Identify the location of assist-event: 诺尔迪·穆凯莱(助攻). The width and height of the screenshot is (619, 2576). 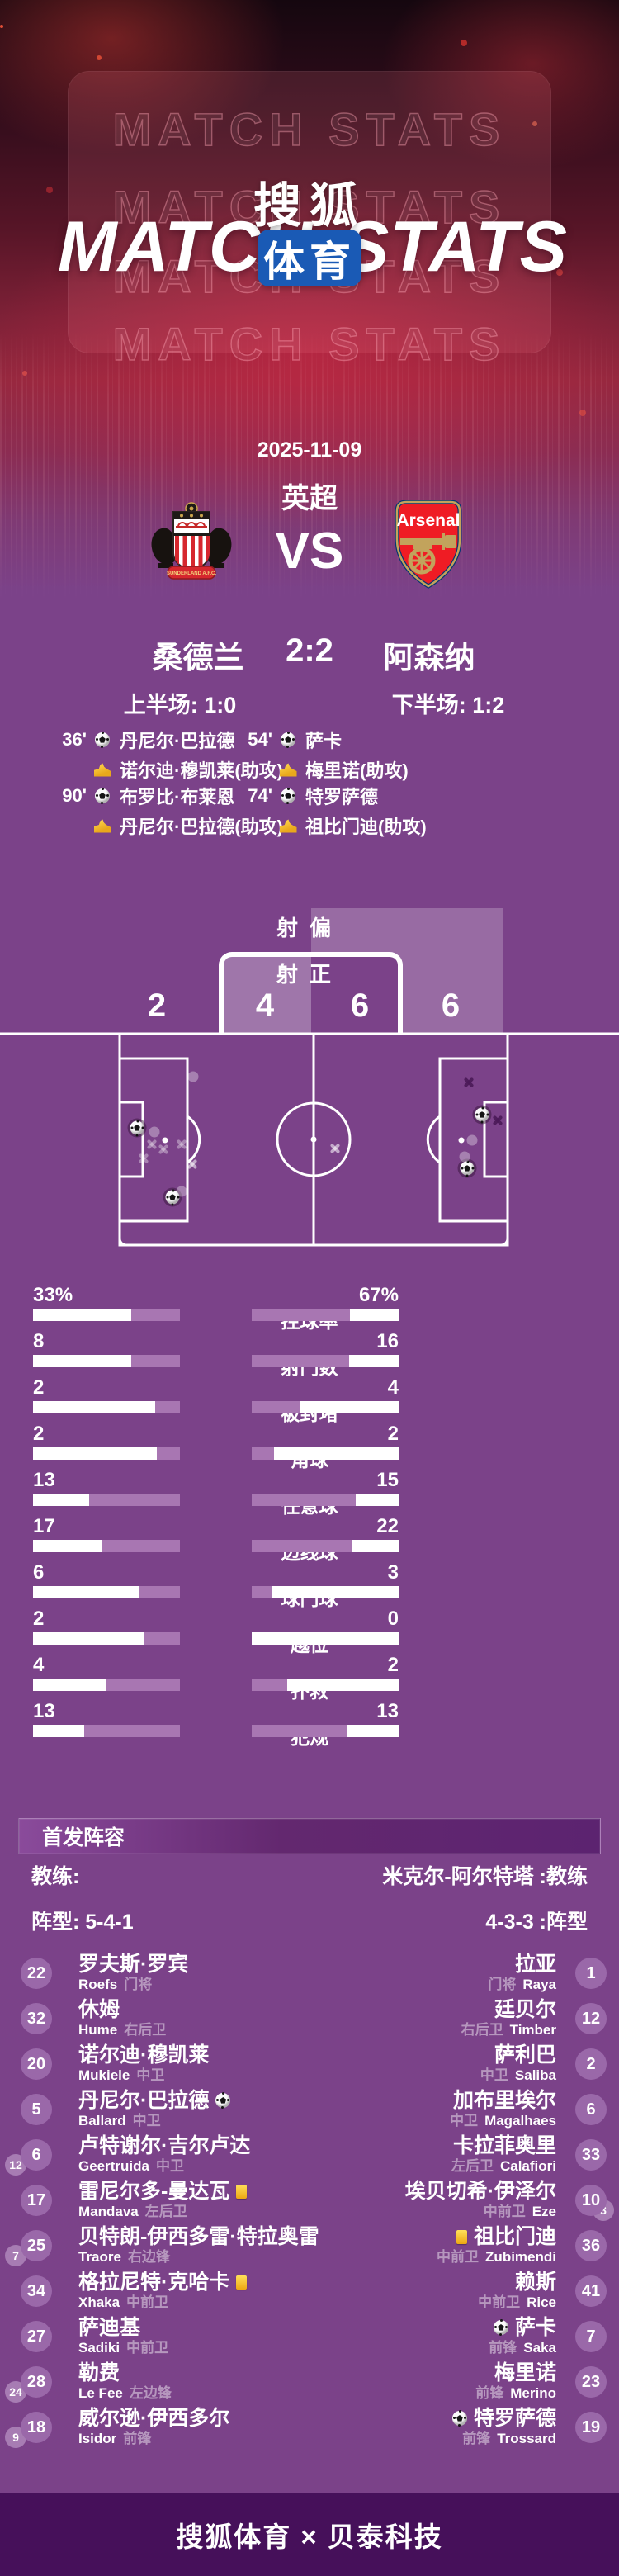
(167, 769).